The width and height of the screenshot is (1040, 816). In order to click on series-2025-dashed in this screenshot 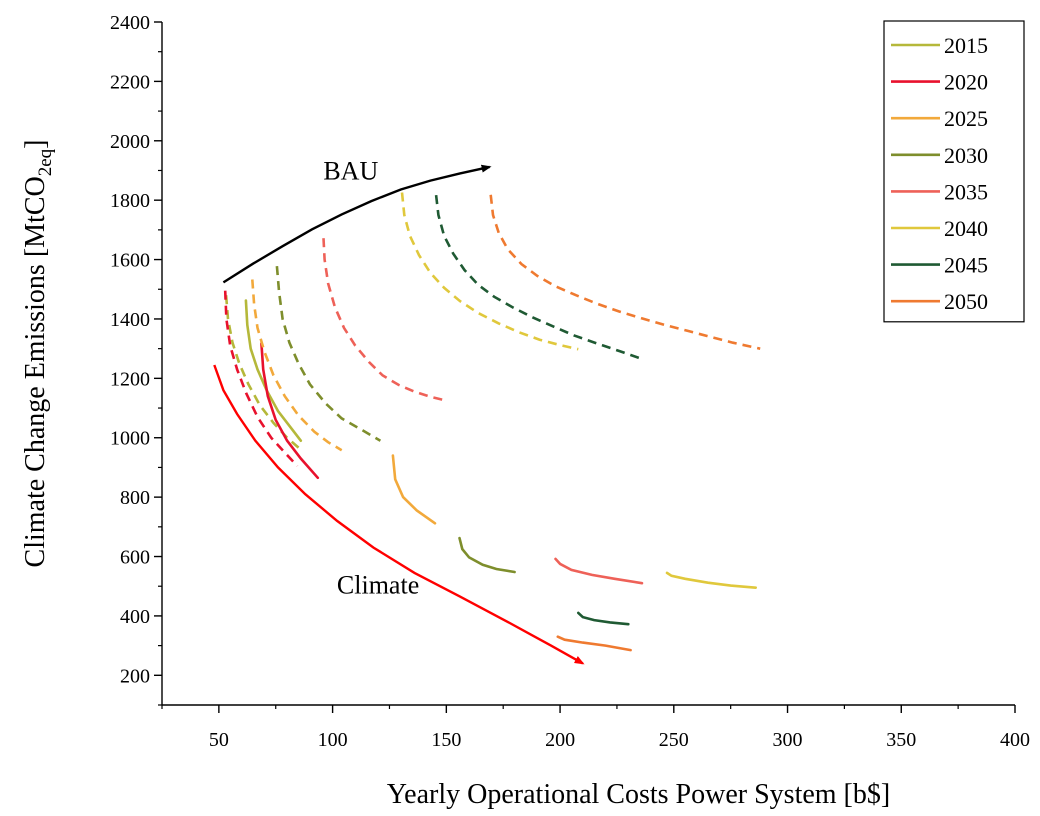, I will do `click(297, 365)`.